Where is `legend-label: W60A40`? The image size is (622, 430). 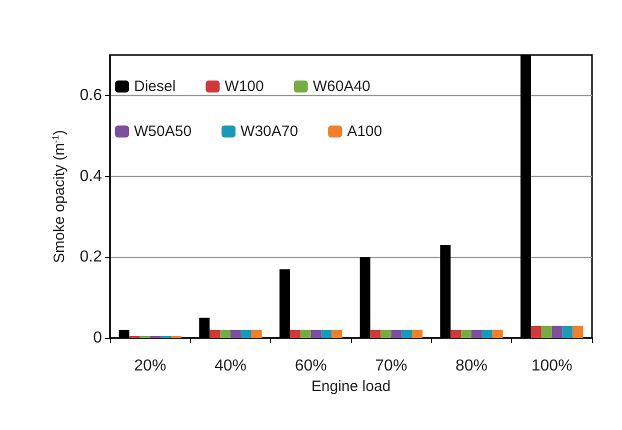 legend-label: W60A40 is located at coordinates (341, 86).